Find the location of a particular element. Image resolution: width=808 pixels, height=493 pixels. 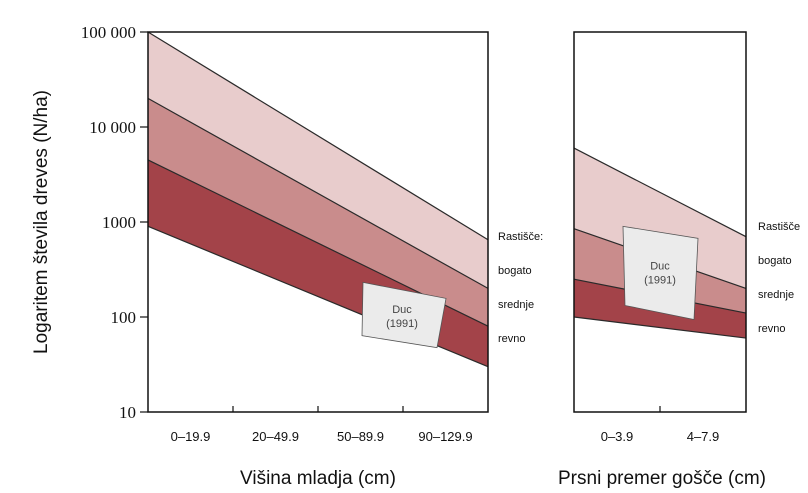

height-x-tick-label: 20–49.9 is located at coordinates (275, 436).